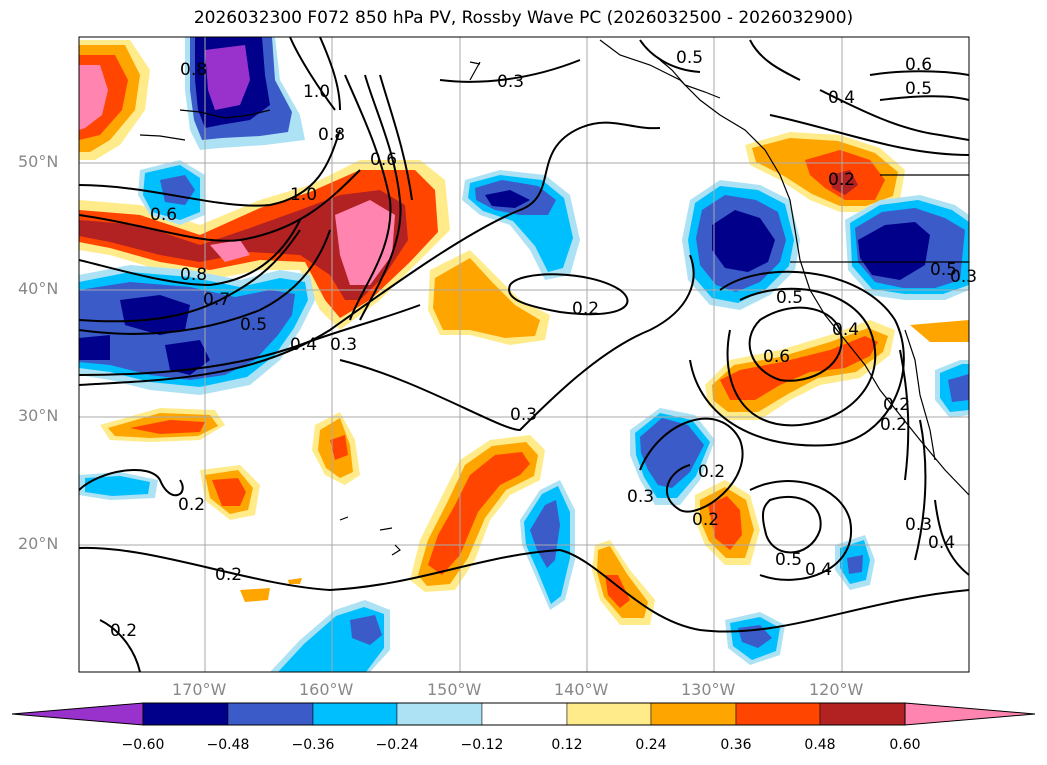  Describe the element at coordinates (581, 689) in the screenshot. I see `lon-label: 140°W` at that location.